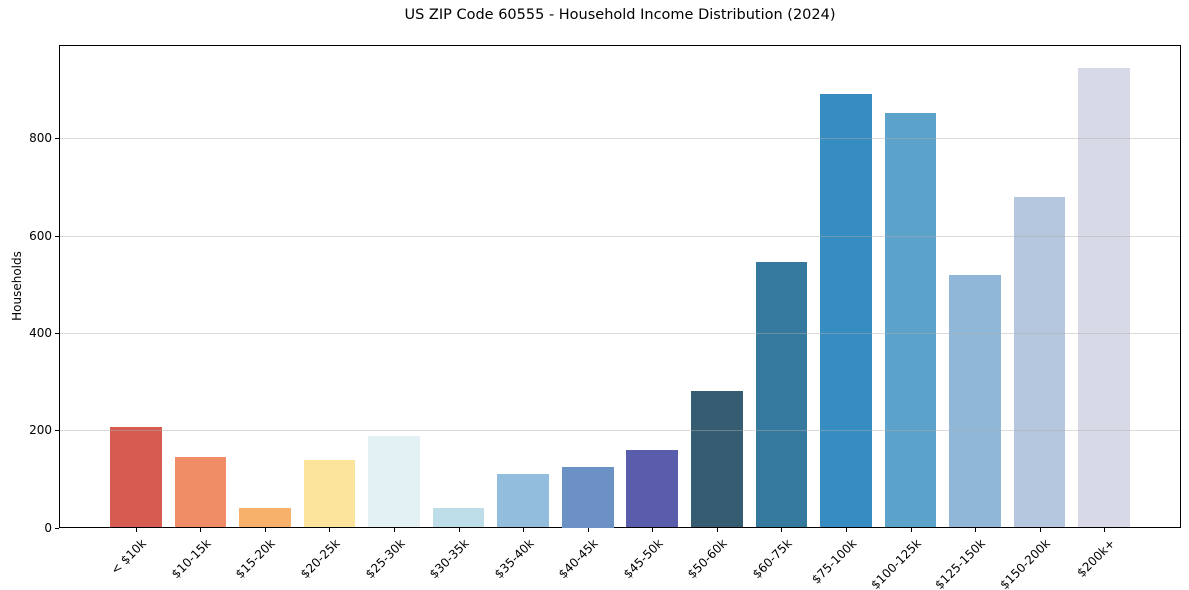 The image size is (1189, 590). Describe the element at coordinates (40, 430) in the screenshot. I see `y-tick-label: 200` at that location.